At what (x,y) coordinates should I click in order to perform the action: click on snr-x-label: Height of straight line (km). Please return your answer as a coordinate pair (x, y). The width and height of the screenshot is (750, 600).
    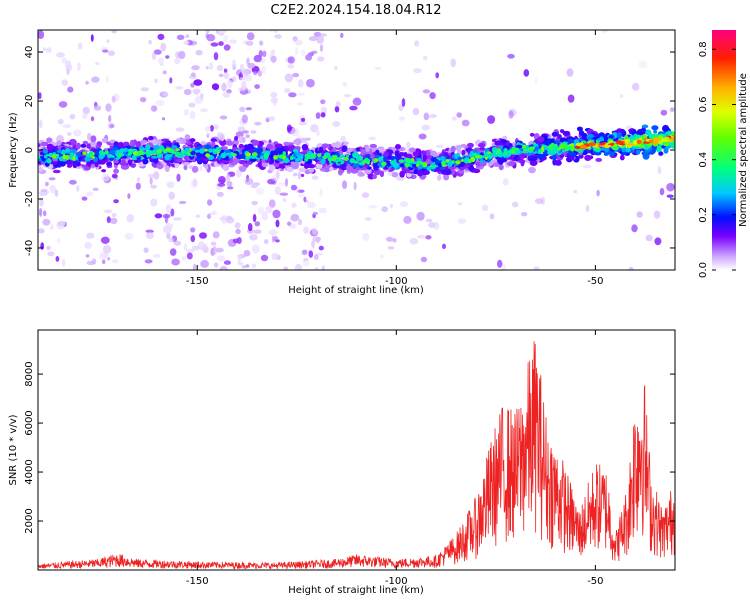
    Looking at the image, I should click on (356, 590).